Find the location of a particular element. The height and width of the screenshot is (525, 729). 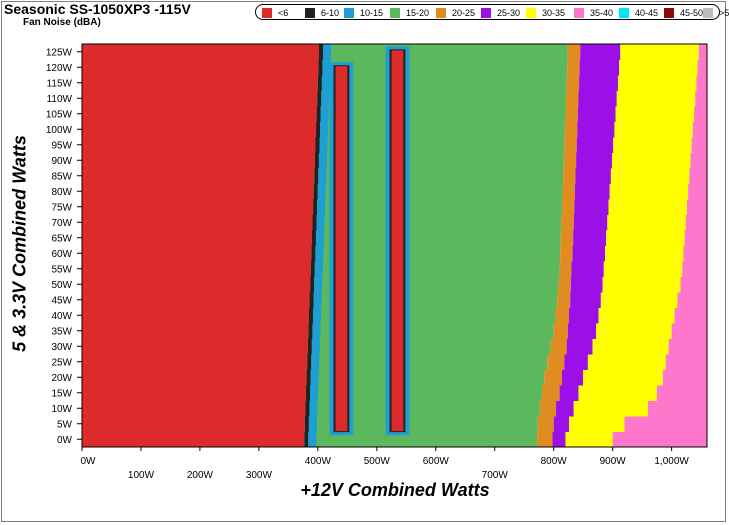

legend-label: 10-15 is located at coordinates (372, 12).